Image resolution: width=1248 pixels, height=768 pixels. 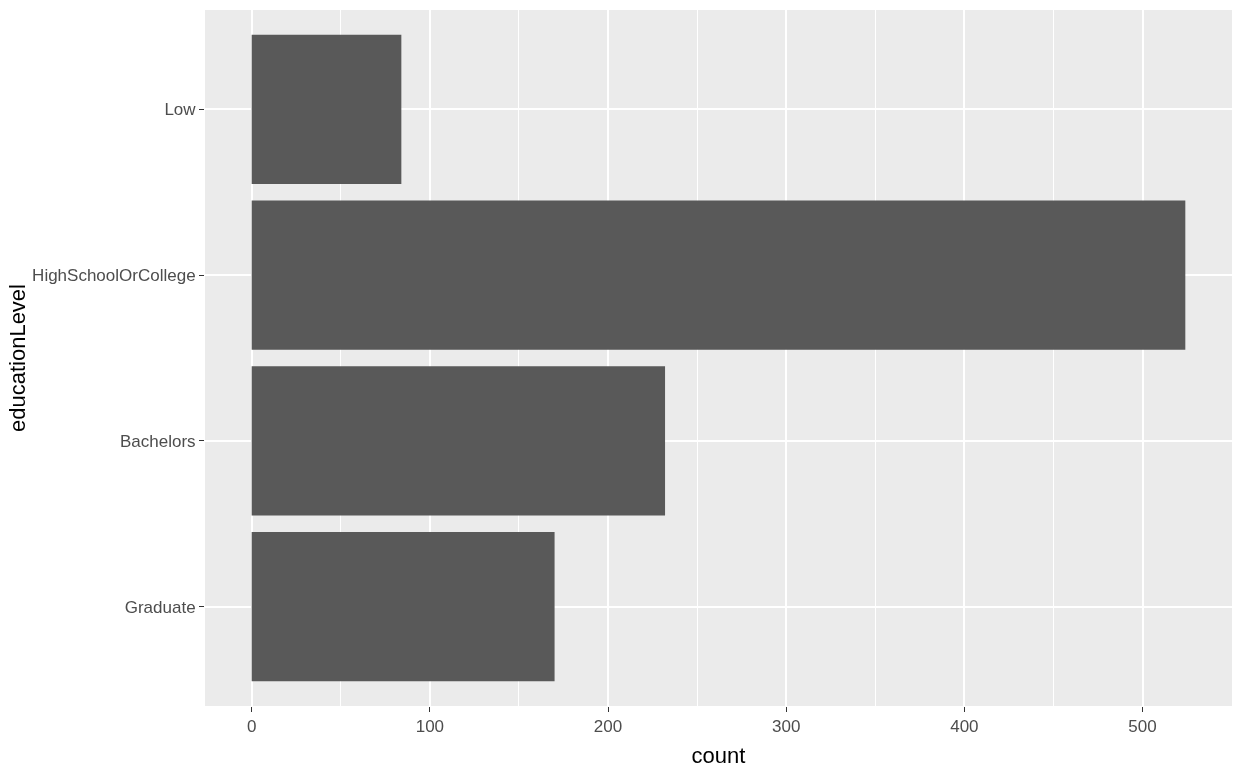 What do you see at coordinates (718, 755) in the screenshot?
I see `x-axis-title: count` at bounding box center [718, 755].